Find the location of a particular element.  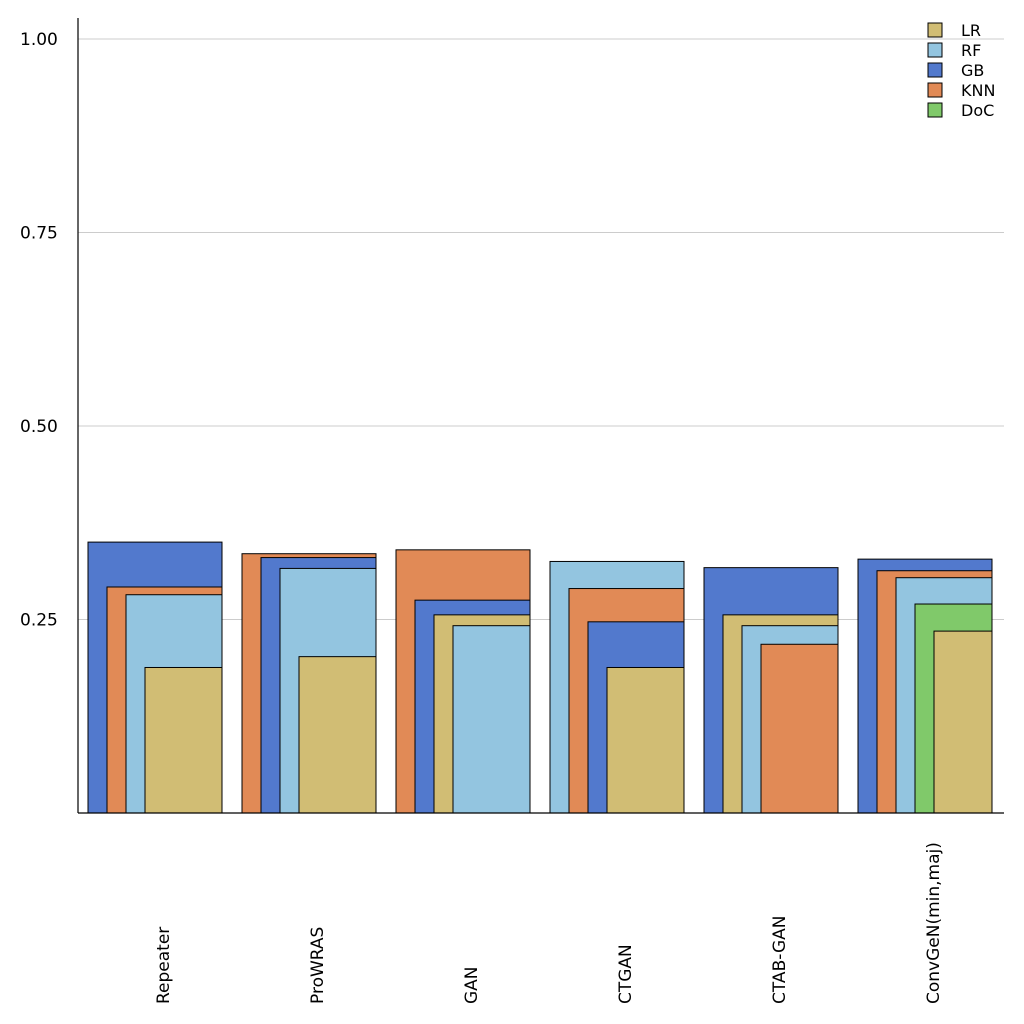

y-tick-label: 0.75 is located at coordinates (39, 234).